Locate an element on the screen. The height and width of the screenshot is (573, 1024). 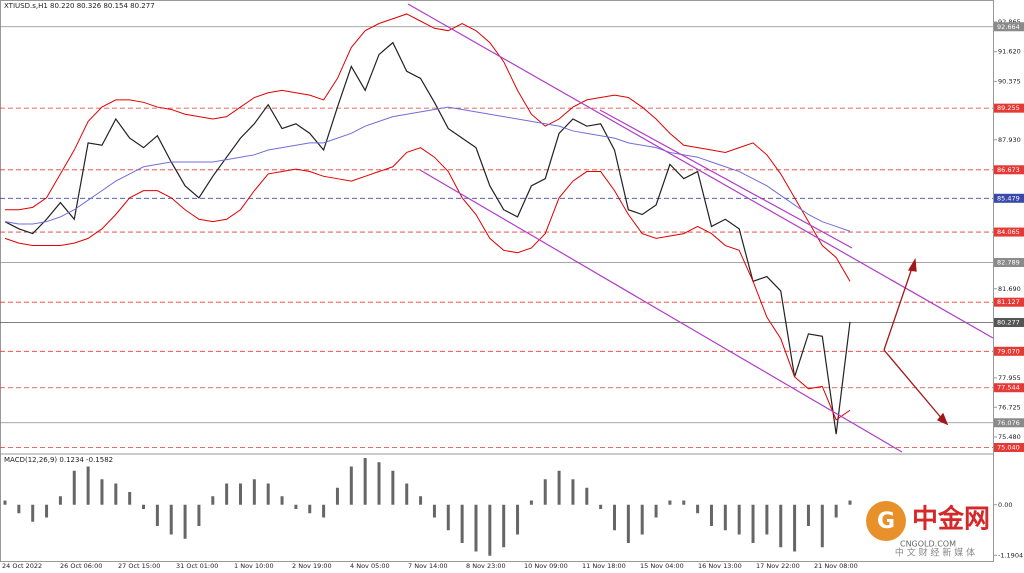
y-tick-label: 81.690 is located at coordinates (1009, 289).